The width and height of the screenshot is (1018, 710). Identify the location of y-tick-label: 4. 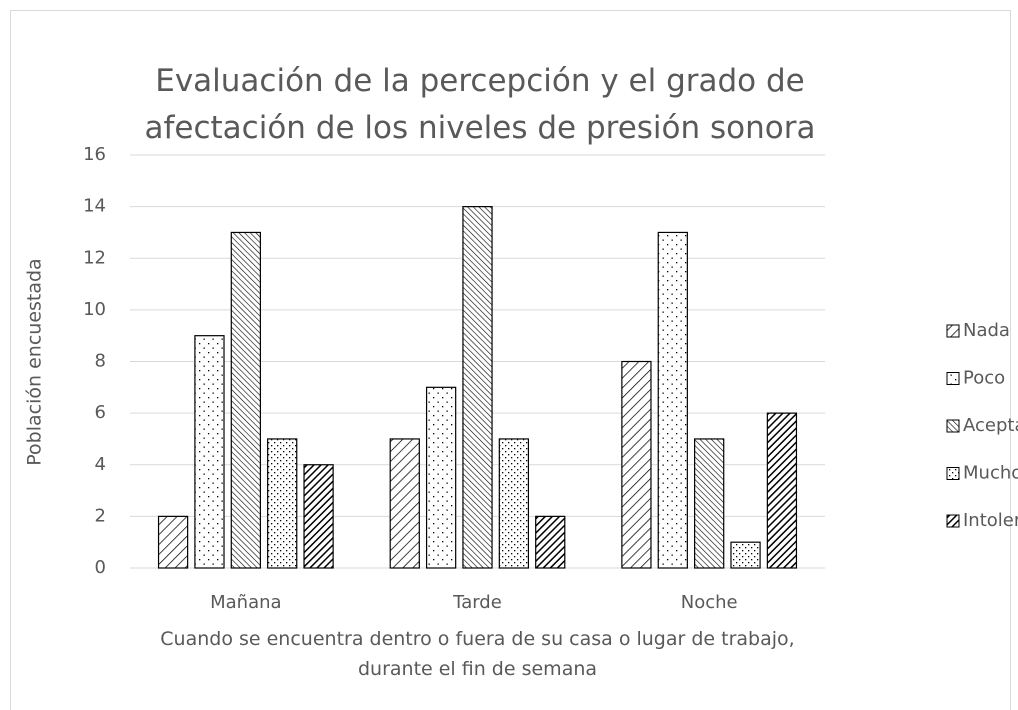
(100, 464).